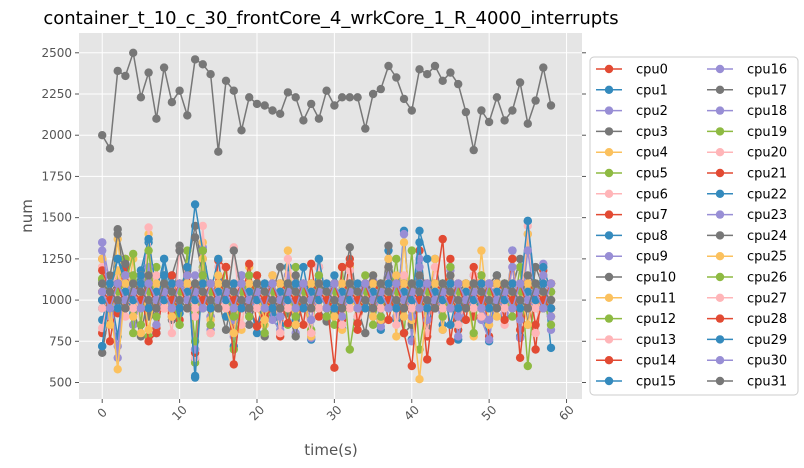 The height and width of the screenshot is (468, 804). Describe the element at coordinates (767, 257) in the screenshot. I see `legend-label: cpu25` at that location.